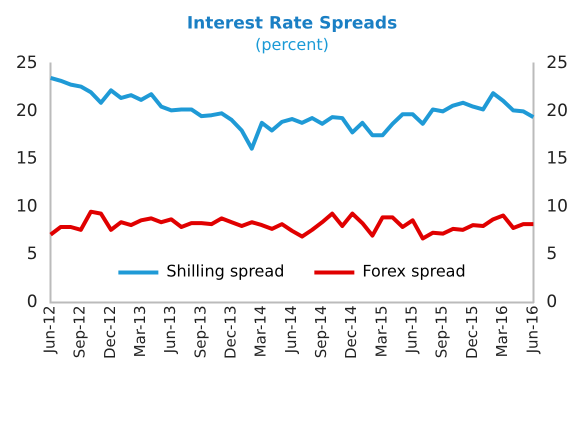 The height and width of the screenshot is (426, 584). Describe the element at coordinates (140, 331) in the screenshot. I see `x-tick-label: Mar-13` at that location.